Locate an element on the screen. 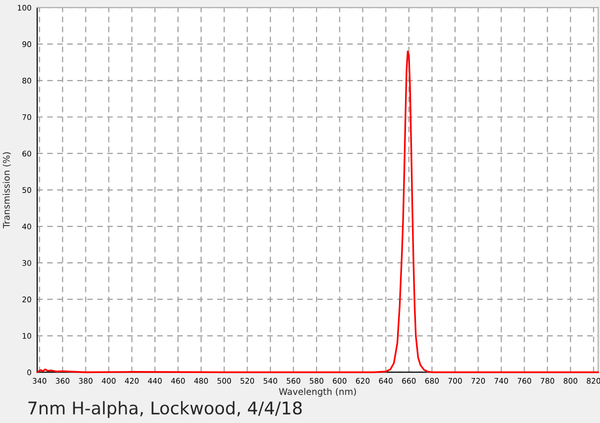 The height and width of the screenshot is (423, 600). x-axis-title: Wavelength (nm) is located at coordinates (317, 392).